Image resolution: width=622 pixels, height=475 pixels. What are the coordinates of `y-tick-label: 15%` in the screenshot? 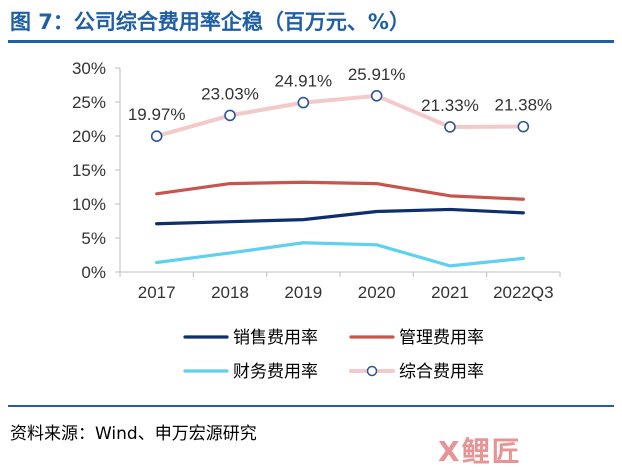 It's located at (89, 170).